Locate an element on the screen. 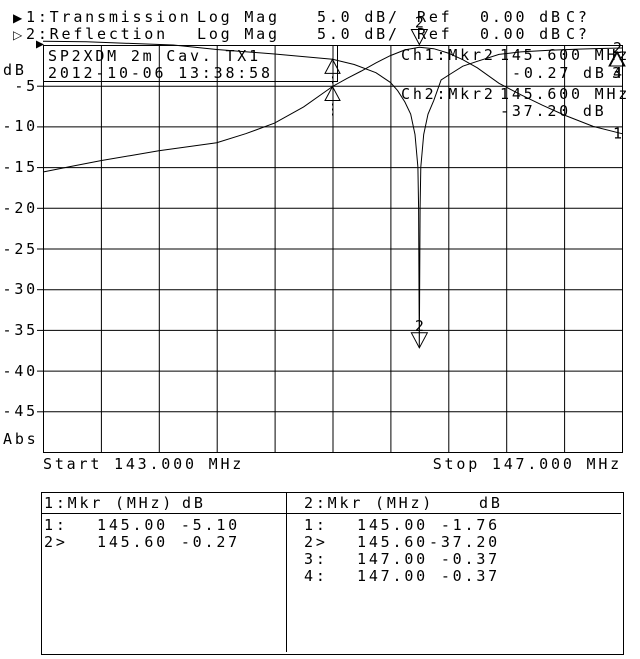  channel1-active-arrow-icon: ▶ is located at coordinates (18, 18).